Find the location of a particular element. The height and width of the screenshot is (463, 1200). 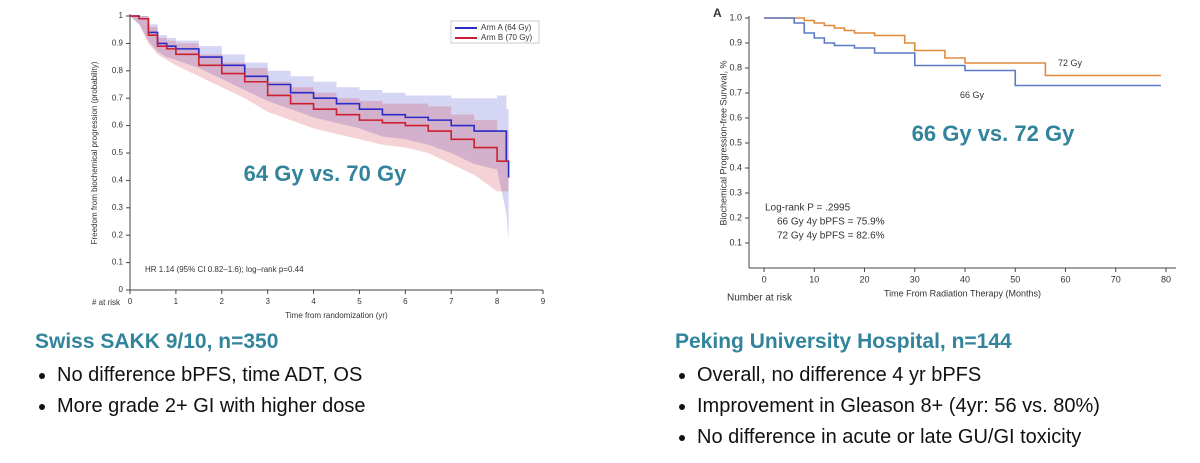

x-tick-label: 2 is located at coordinates (222, 301).